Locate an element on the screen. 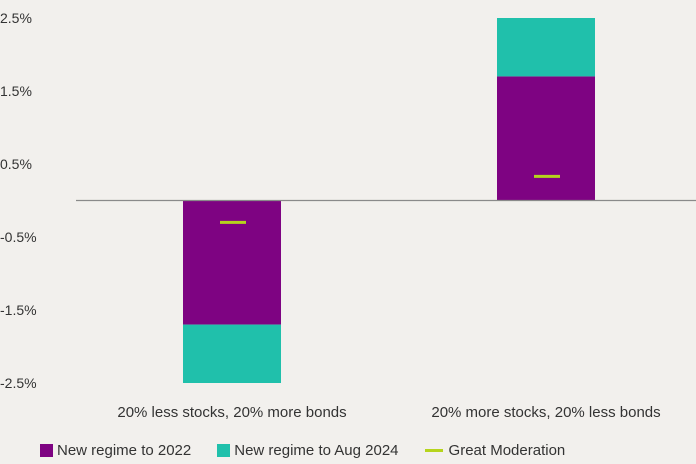 The width and height of the screenshot is (696, 464). y-tick-label: 2.5% is located at coordinates (16, 18).